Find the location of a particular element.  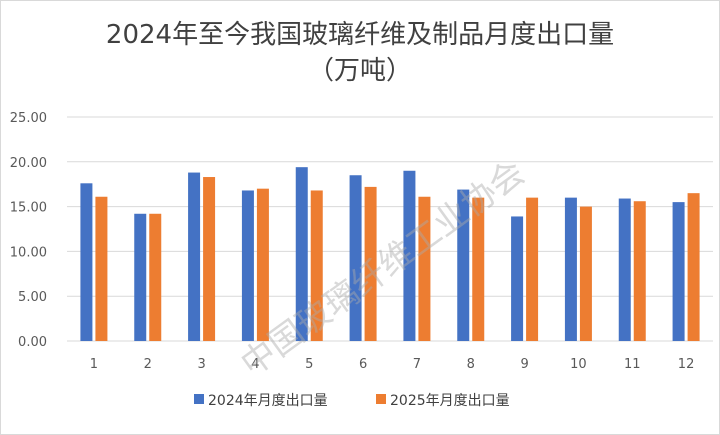

y-tick-label: 10.00 is located at coordinates (28, 252).